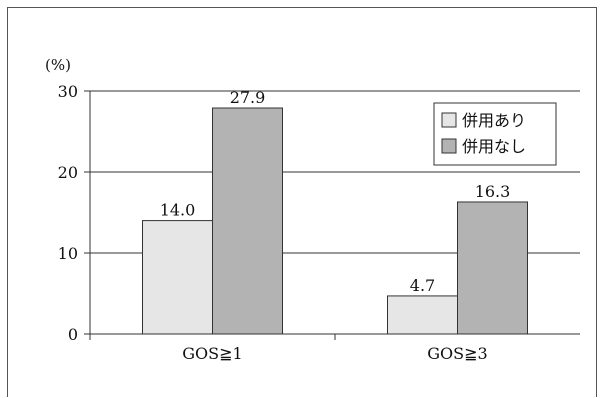 The image size is (606, 398). What do you see at coordinates (73, 334) in the screenshot?
I see `y-tick-label: 0` at bounding box center [73, 334].